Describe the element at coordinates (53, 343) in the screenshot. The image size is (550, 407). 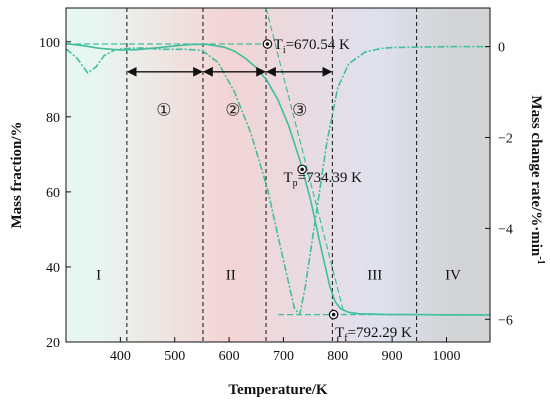
I see `left-y-tick-label: 20` at that location.